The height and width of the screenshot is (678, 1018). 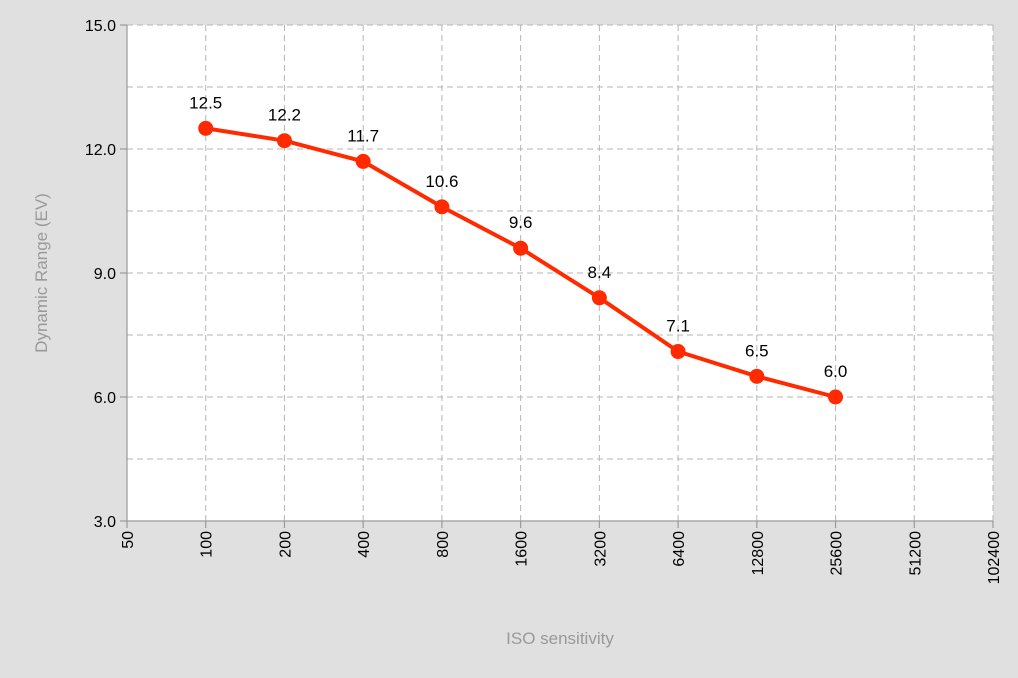 I want to click on x-tick-label: 12800, so click(x=758, y=553).